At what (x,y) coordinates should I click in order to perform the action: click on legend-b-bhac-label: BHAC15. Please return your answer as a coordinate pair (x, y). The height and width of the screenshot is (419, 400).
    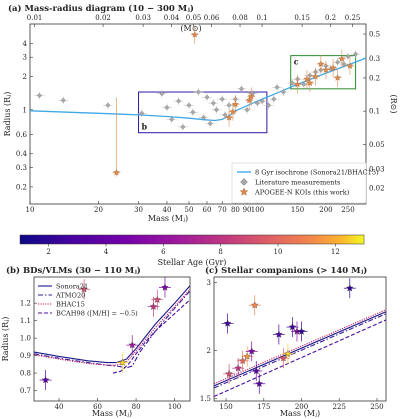
    Looking at the image, I should click on (70, 305).